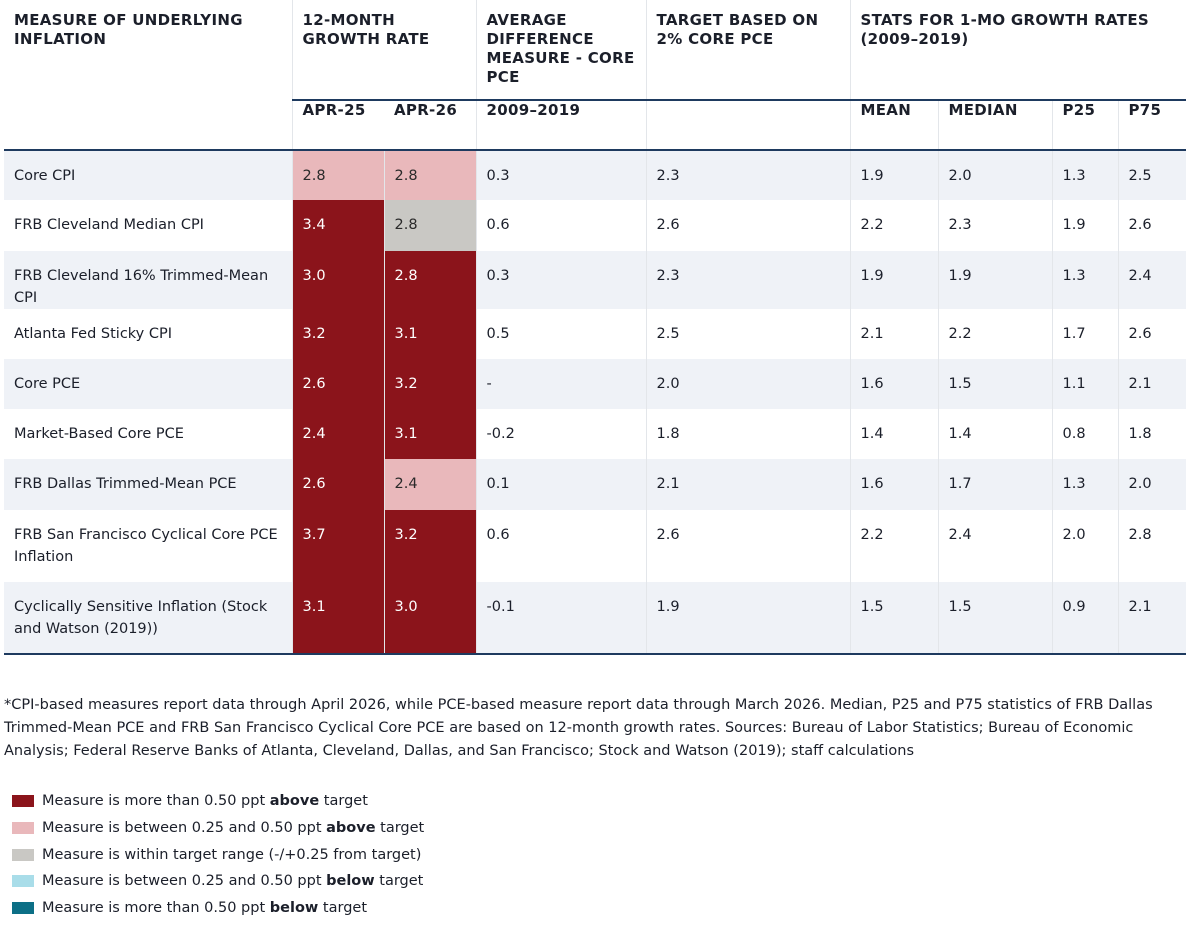 Image resolution: width=1200 pixels, height=925 pixels. I want to click on apr26-value: 2.4, so click(430, 484).